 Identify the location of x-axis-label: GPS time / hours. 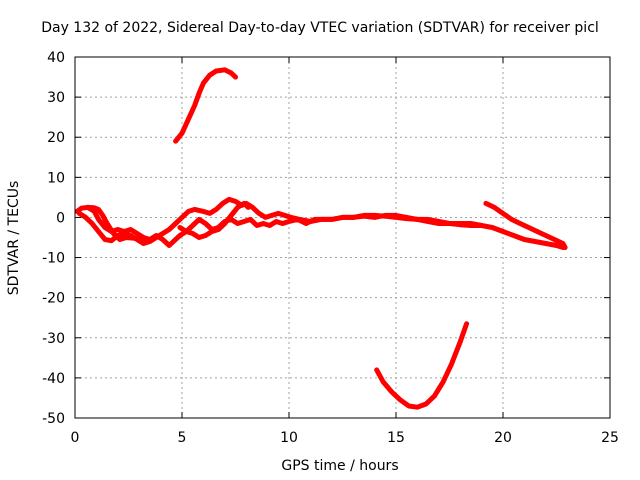
(339, 466).